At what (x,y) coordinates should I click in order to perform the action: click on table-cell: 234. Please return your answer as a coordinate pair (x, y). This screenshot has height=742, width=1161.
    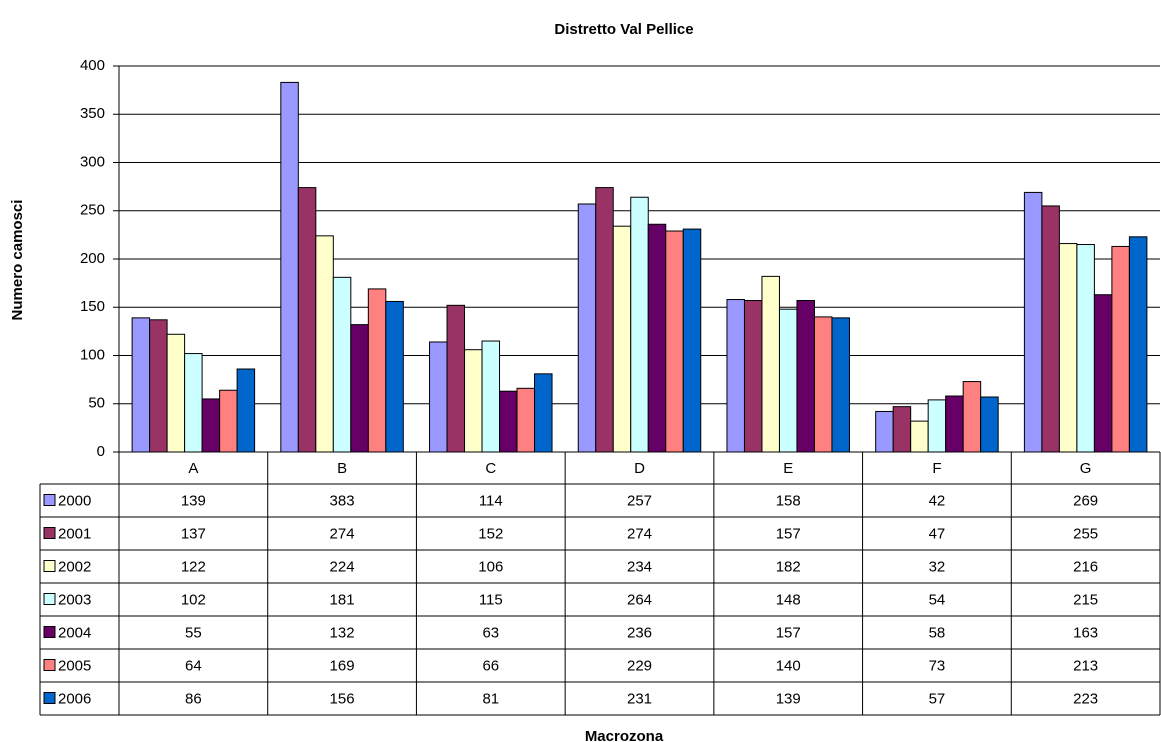
    Looking at the image, I should click on (639, 566).